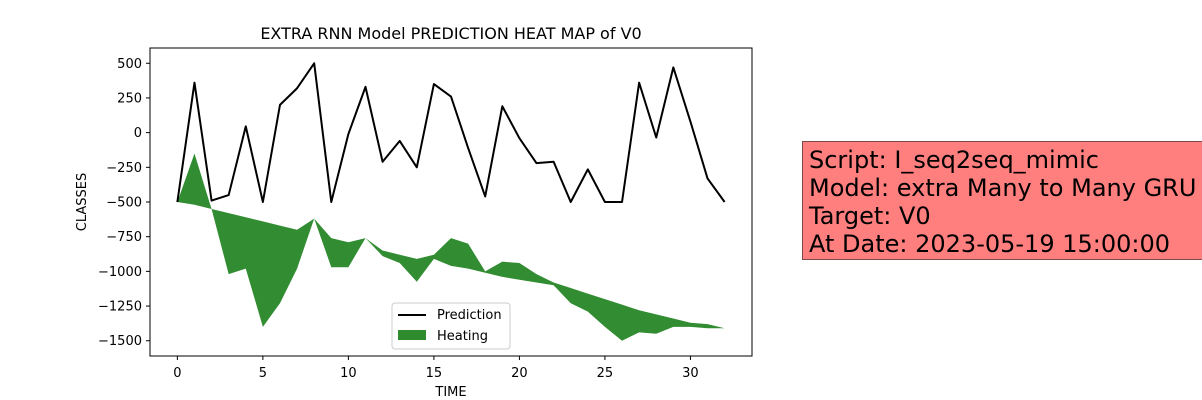 The width and height of the screenshot is (1202, 400). What do you see at coordinates (469, 315) in the screenshot?
I see `legend-prediction-label: Prediction` at bounding box center [469, 315].